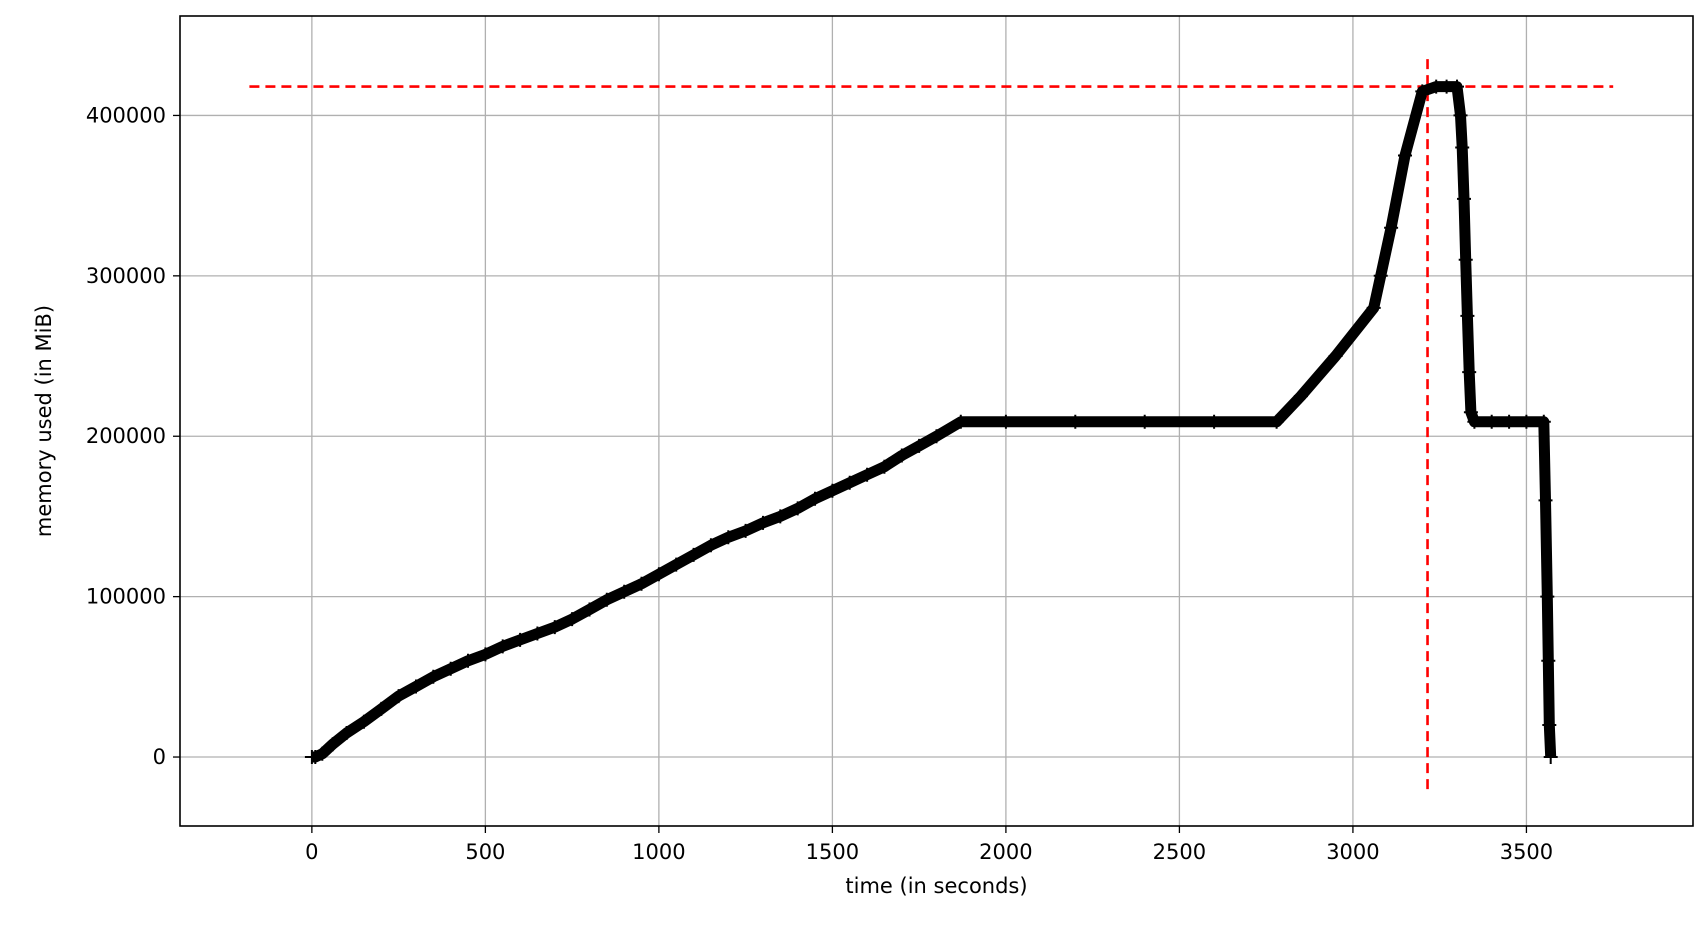 This screenshot has width=1708, height=926. Describe the element at coordinates (1526, 852) in the screenshot. I see `x-tick-label: 3500` at that location.